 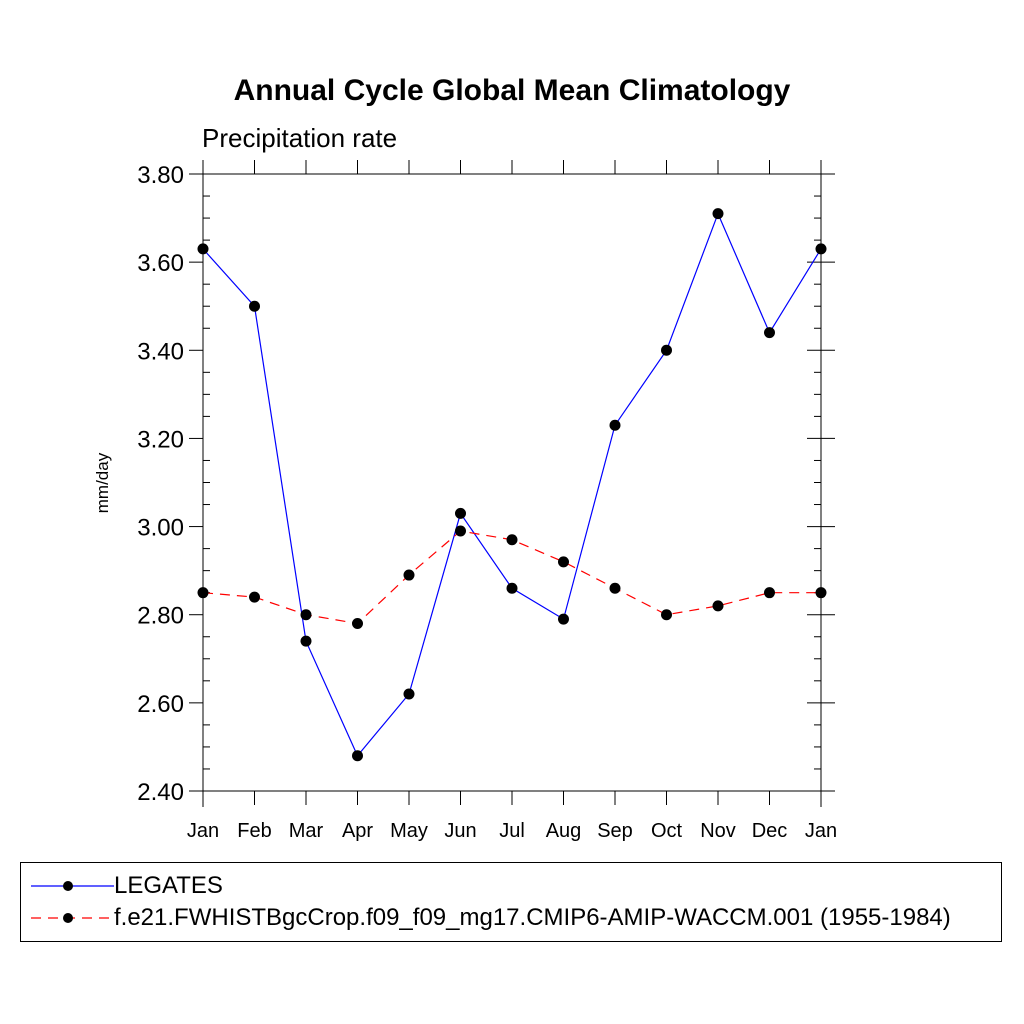 What do you see at coordinates (160, 792) in the screenshot?
I see `y-tick-label: 2.40` at bounding box center [160, 792].